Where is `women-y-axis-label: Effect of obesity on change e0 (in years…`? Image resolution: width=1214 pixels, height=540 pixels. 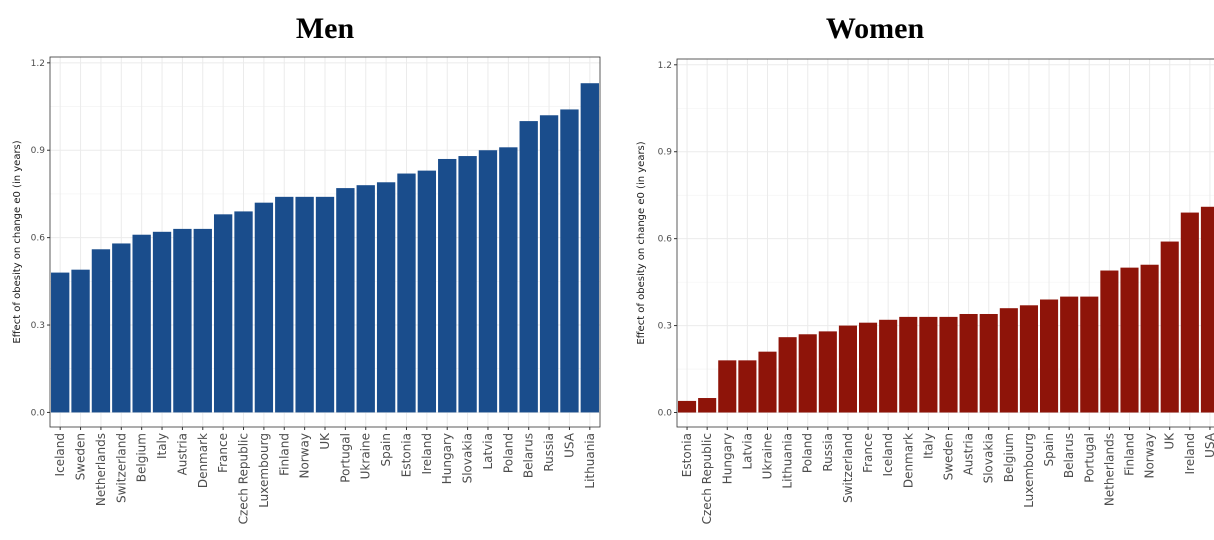
women-y-axis-label: Effect of obesity on change e0 (in years… is located at coordinates (641, 242).